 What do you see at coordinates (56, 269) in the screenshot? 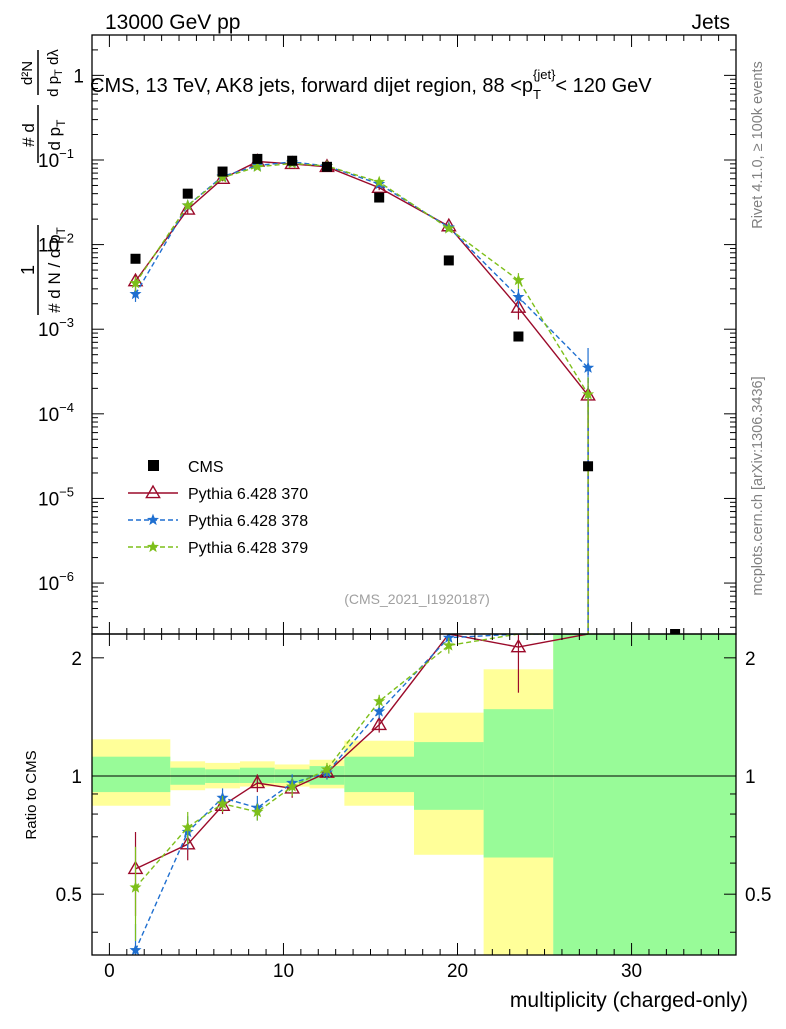
I see `y-label-denominator: # d N / d pT` at bounding box center [56, 269].